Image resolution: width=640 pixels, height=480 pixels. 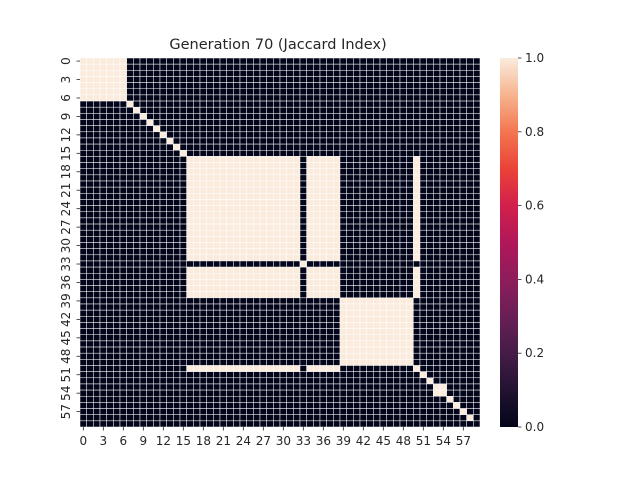 What do you see at coordinates (403, 441) in the screenshot?
I see `x-tick-label: 48` at bounding box center [403, 441].